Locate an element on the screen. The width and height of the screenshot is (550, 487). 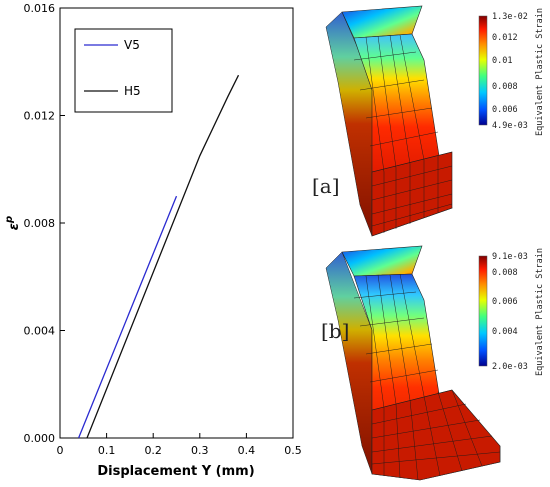
colorbar-a-title: Equivalent Plastic Strain is located at coordinates (540, 72).